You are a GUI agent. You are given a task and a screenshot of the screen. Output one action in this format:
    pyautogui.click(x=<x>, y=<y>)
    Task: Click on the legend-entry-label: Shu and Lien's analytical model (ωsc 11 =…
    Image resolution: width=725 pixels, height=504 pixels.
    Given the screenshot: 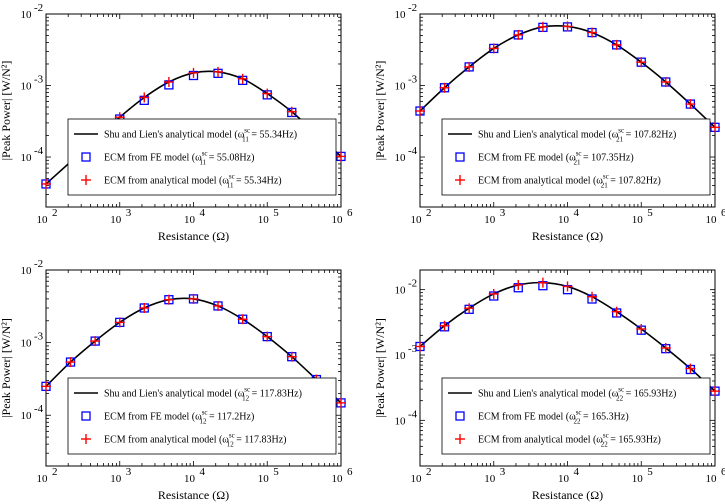 What is the action you would take?
    pyautogui.click(x=200, y=135)
    